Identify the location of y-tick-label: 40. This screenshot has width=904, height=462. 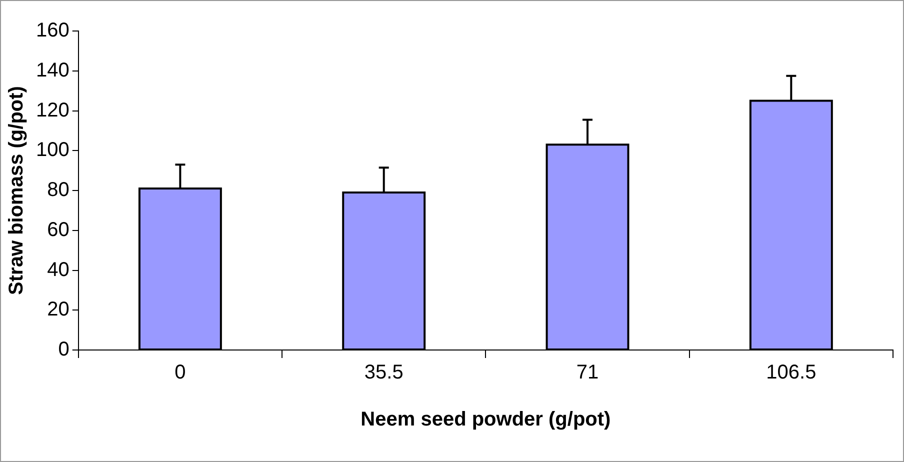
(58, 269).